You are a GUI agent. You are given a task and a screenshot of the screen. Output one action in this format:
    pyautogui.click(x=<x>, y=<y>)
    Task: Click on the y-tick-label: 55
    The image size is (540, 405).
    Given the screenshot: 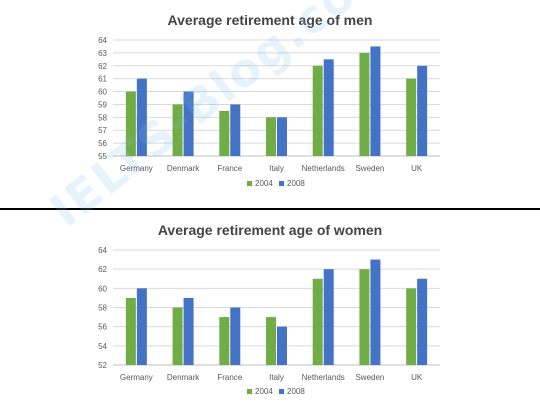 What is the action you would take?
    pyautogui.click(x=102, y=156)
    